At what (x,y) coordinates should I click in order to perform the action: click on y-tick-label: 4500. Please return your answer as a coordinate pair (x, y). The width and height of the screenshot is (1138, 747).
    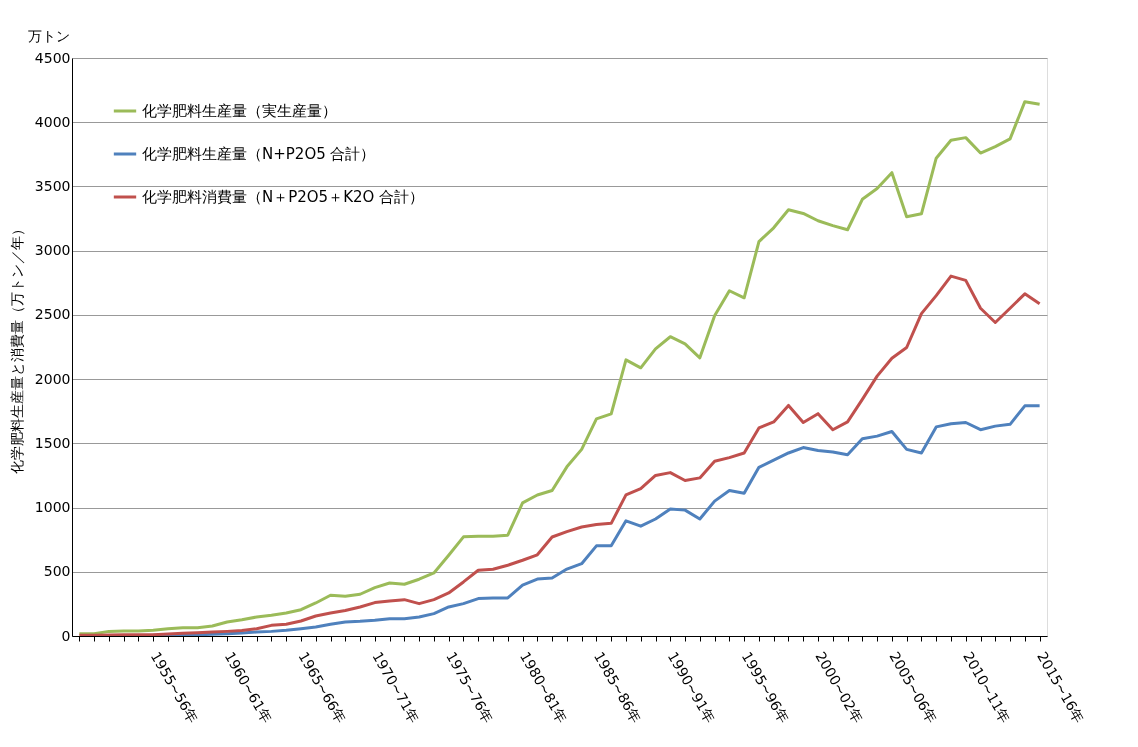
    Looking at the image, I should click on (52, 57).